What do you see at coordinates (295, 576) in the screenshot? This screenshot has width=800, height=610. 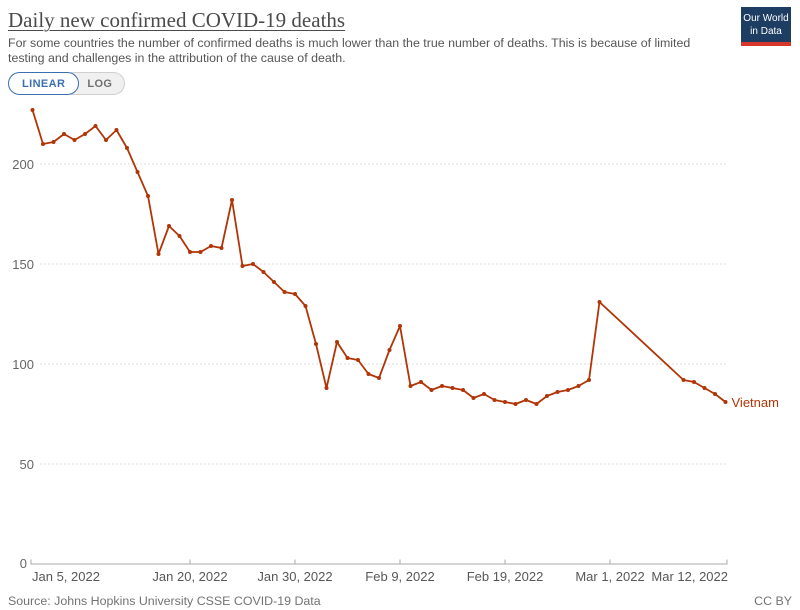 I see `x-axis-label: Jan 30, 2022` at bounding box center [295, 576].